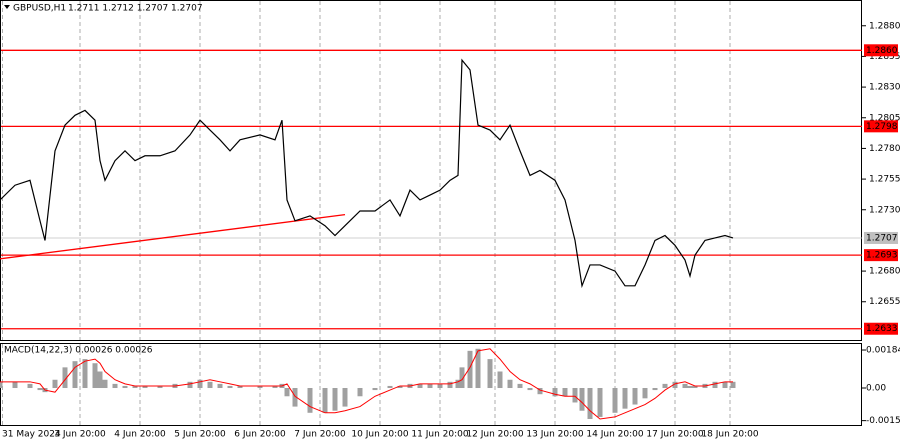 The width and height of the screenshot is (900, 441). I want to click on x-tick-label: 3 Jun 20:00, so click(80, 435).